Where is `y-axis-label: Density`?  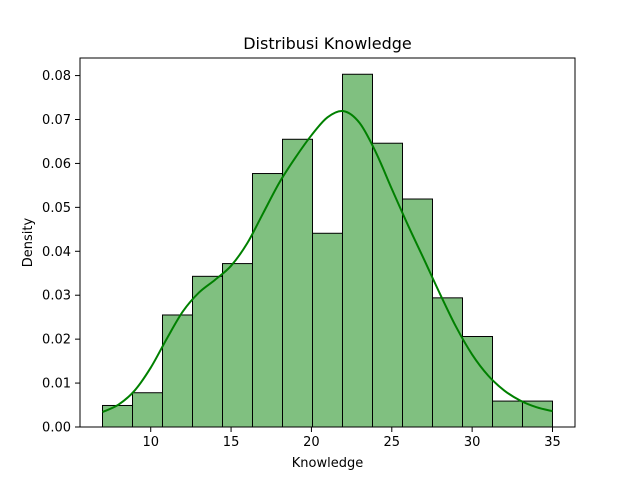 y-axis-label: Density is located at coordinates (28, 242).